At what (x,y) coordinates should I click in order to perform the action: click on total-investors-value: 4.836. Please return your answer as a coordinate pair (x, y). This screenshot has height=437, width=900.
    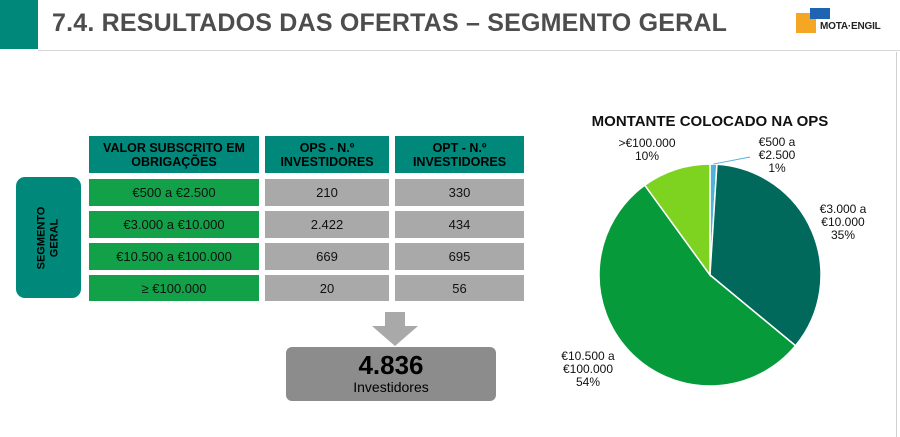
    Looking at the image, I should click on (391, 365).